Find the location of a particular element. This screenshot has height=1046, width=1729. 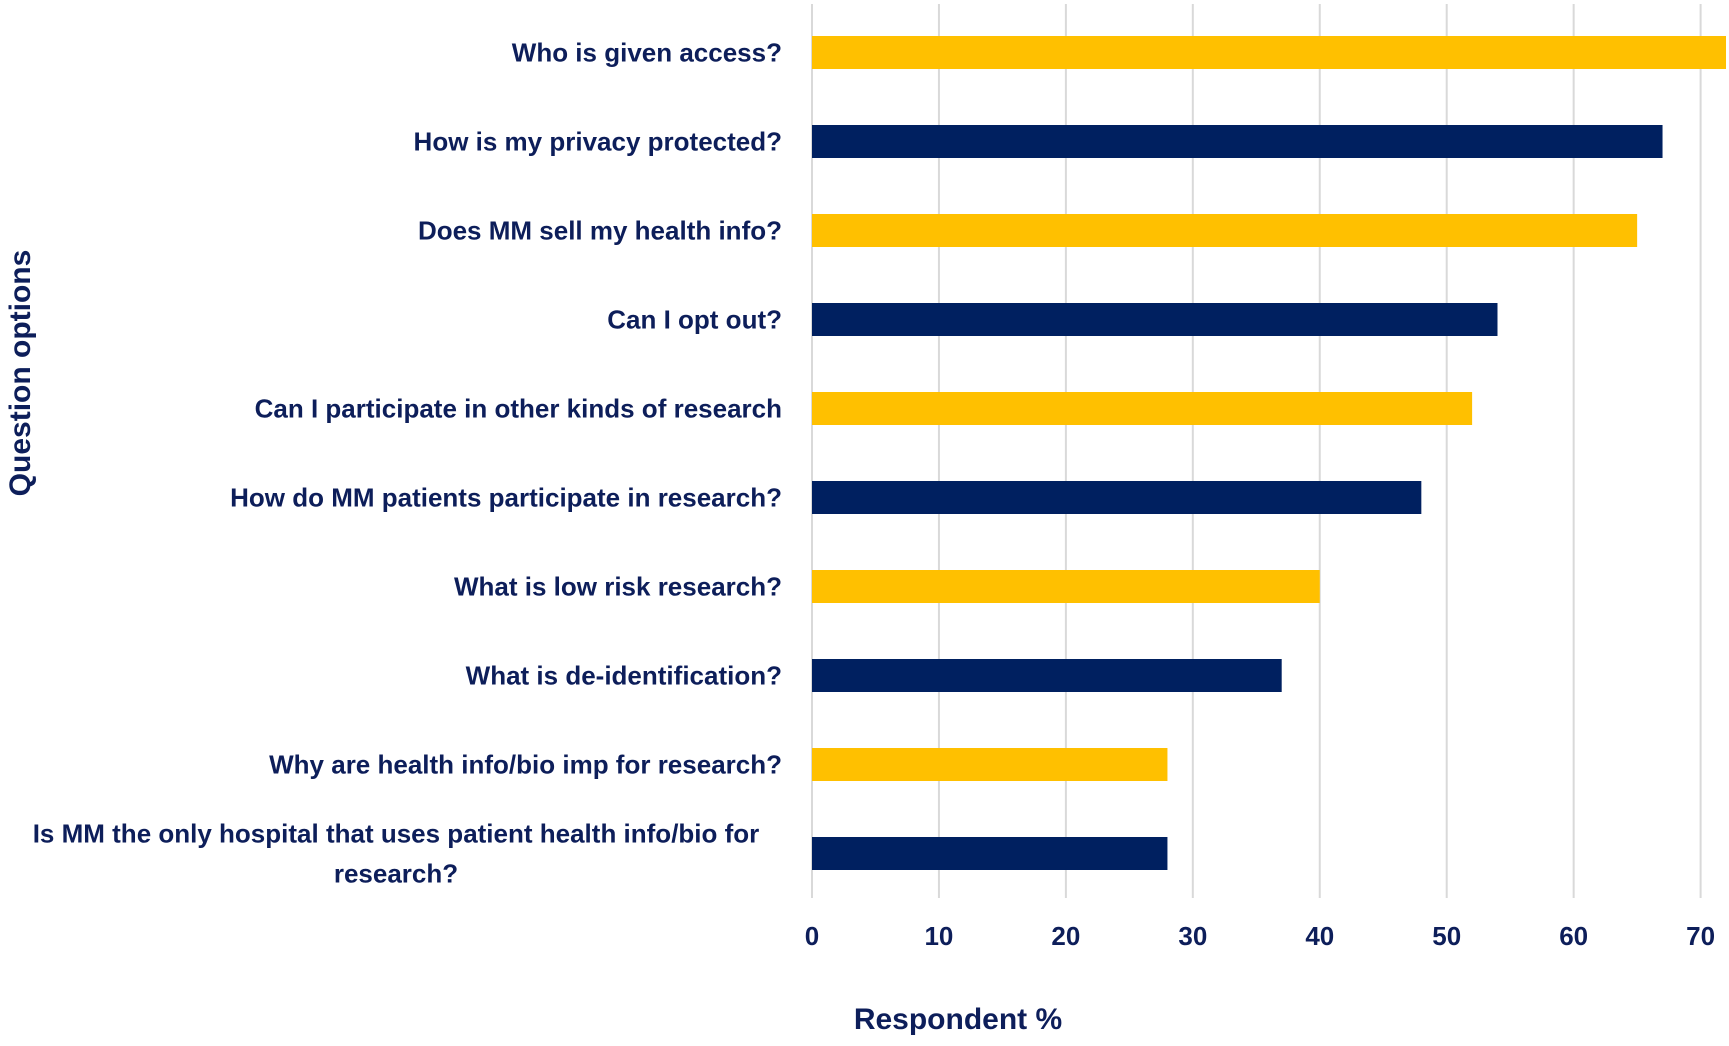

x-tick-labels: 0 10 20 30 40 50 60 70 is located at coordinates (1260, 936).